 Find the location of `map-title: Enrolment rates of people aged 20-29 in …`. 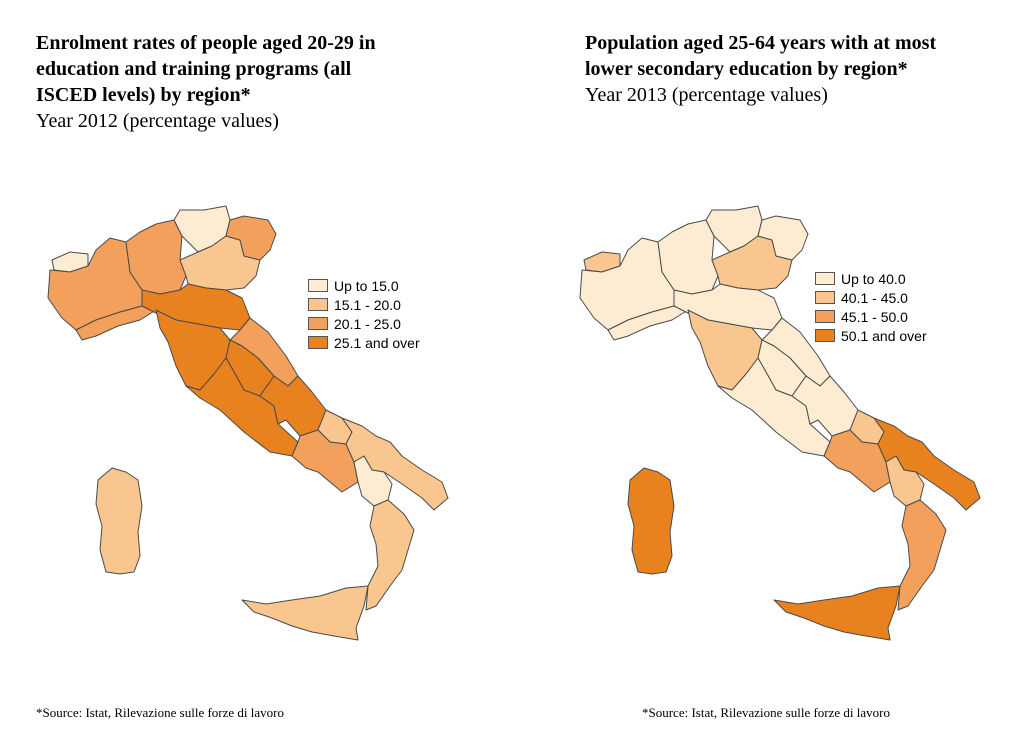

map-title: Enrolment rates of people aged 20-29 in … is located at coordinates (206, 69).